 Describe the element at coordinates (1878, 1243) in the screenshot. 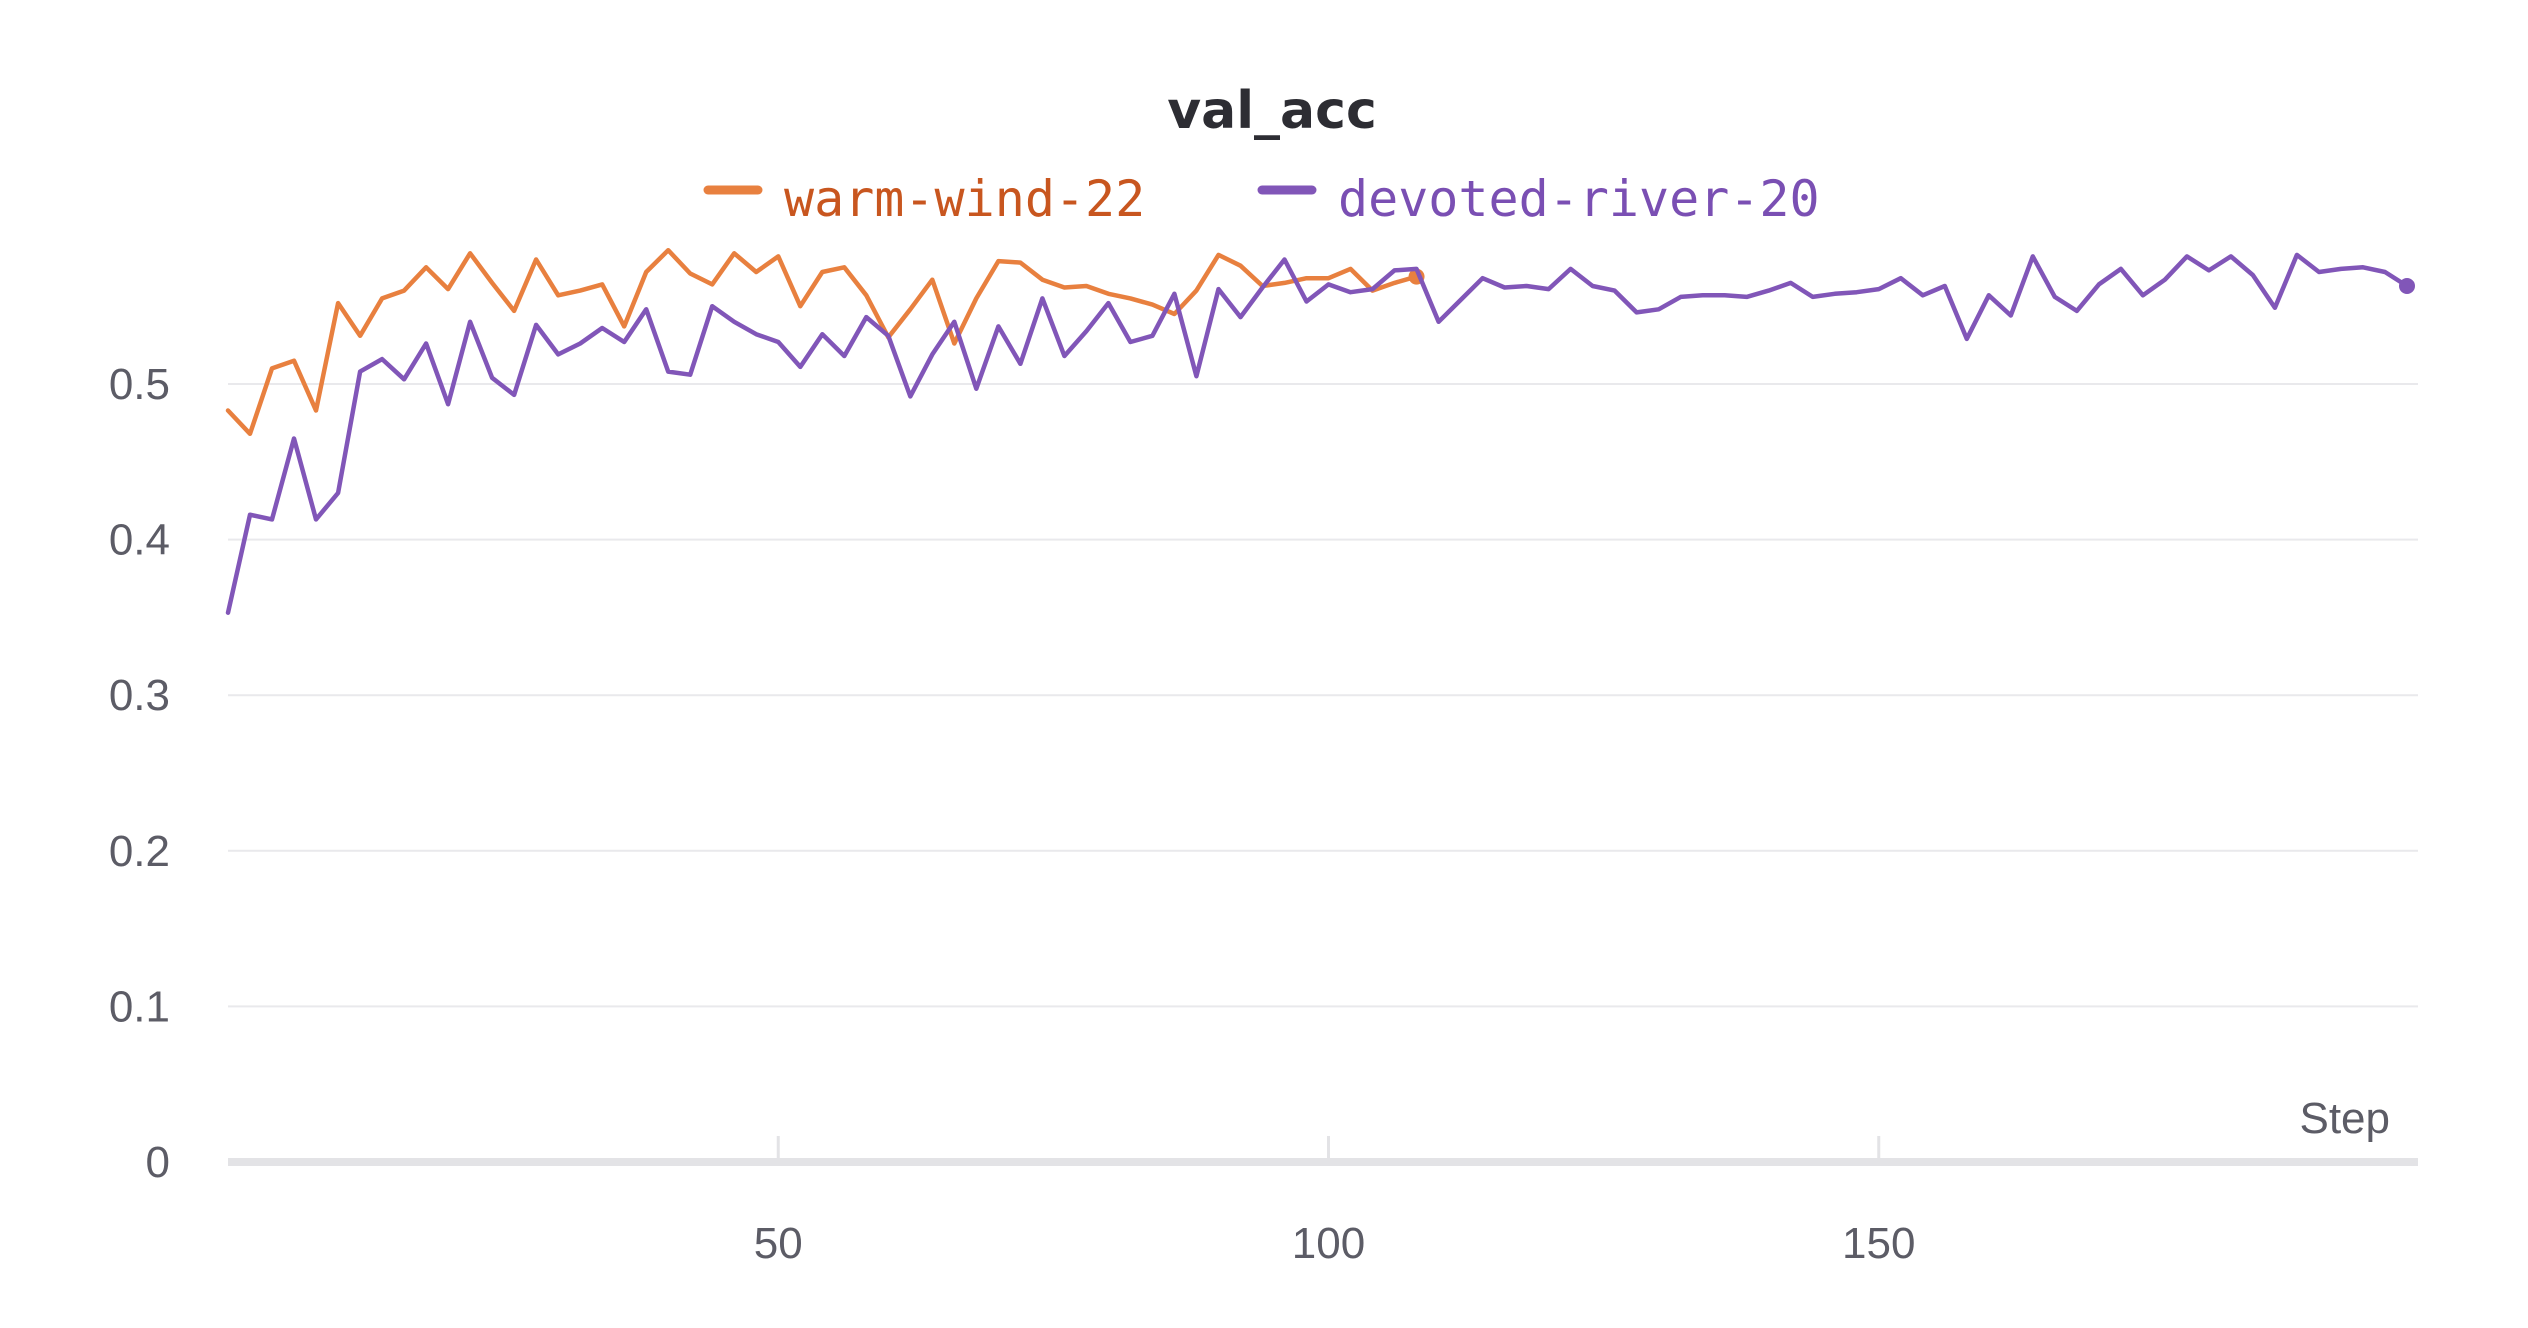

I see `x-tick-label-2: 150` at that location.